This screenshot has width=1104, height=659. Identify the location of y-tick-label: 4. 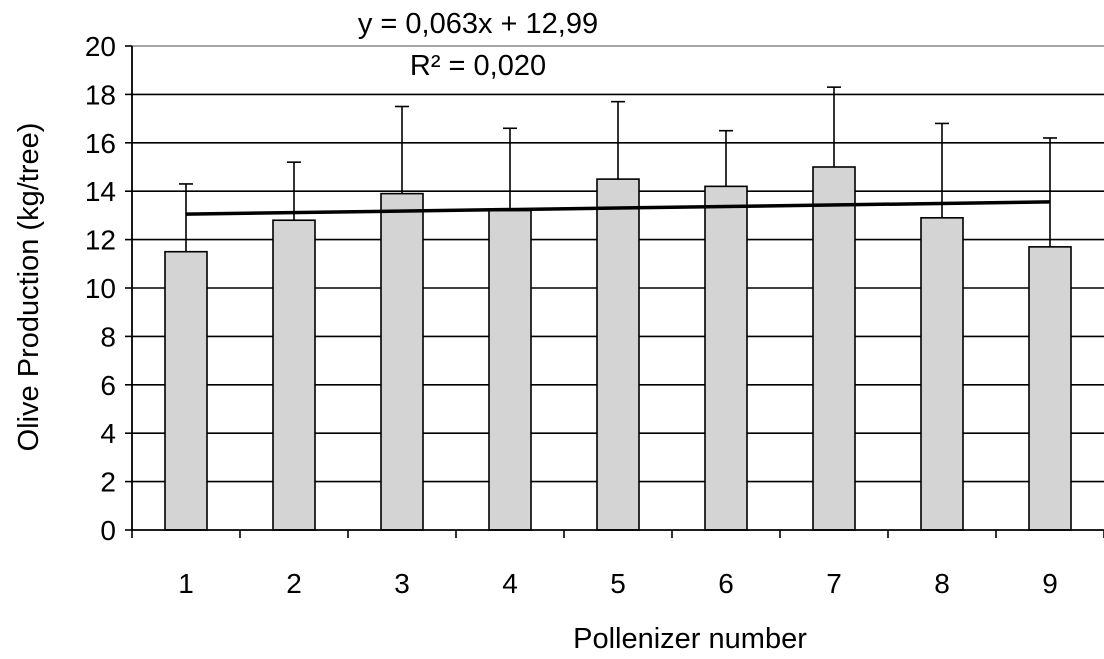
(108, 433).